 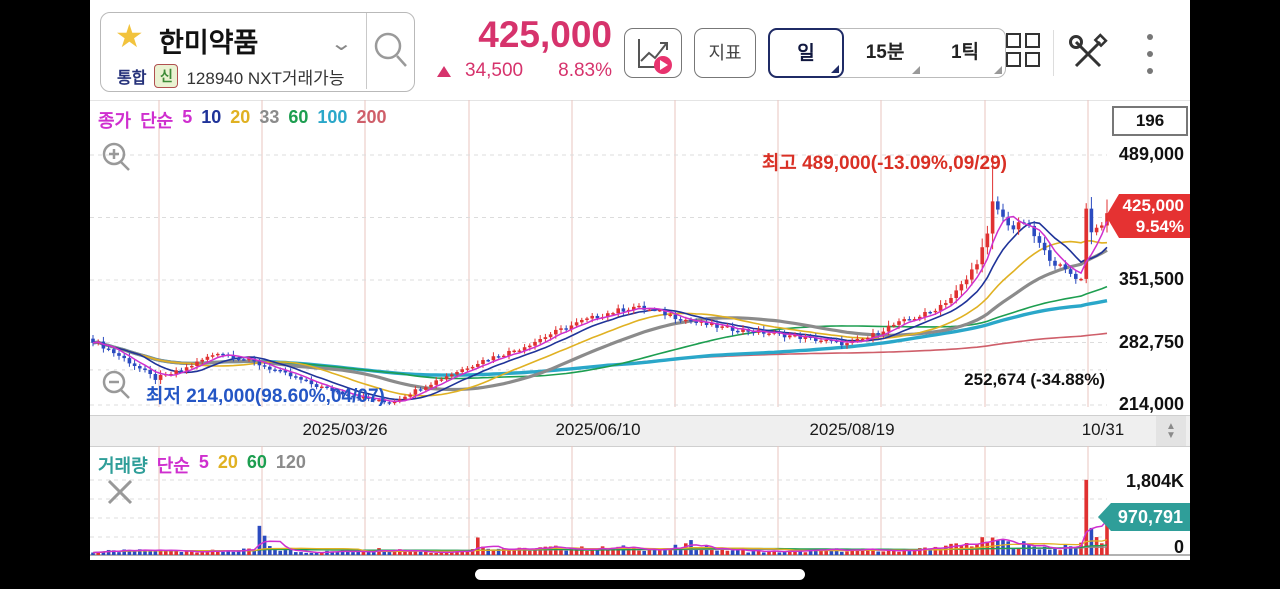 What do you see at coordinates (1171, 431) in the screenshot?
I see `scroll-spinner: ▲ ▼` at bounding box center [1171, 431].